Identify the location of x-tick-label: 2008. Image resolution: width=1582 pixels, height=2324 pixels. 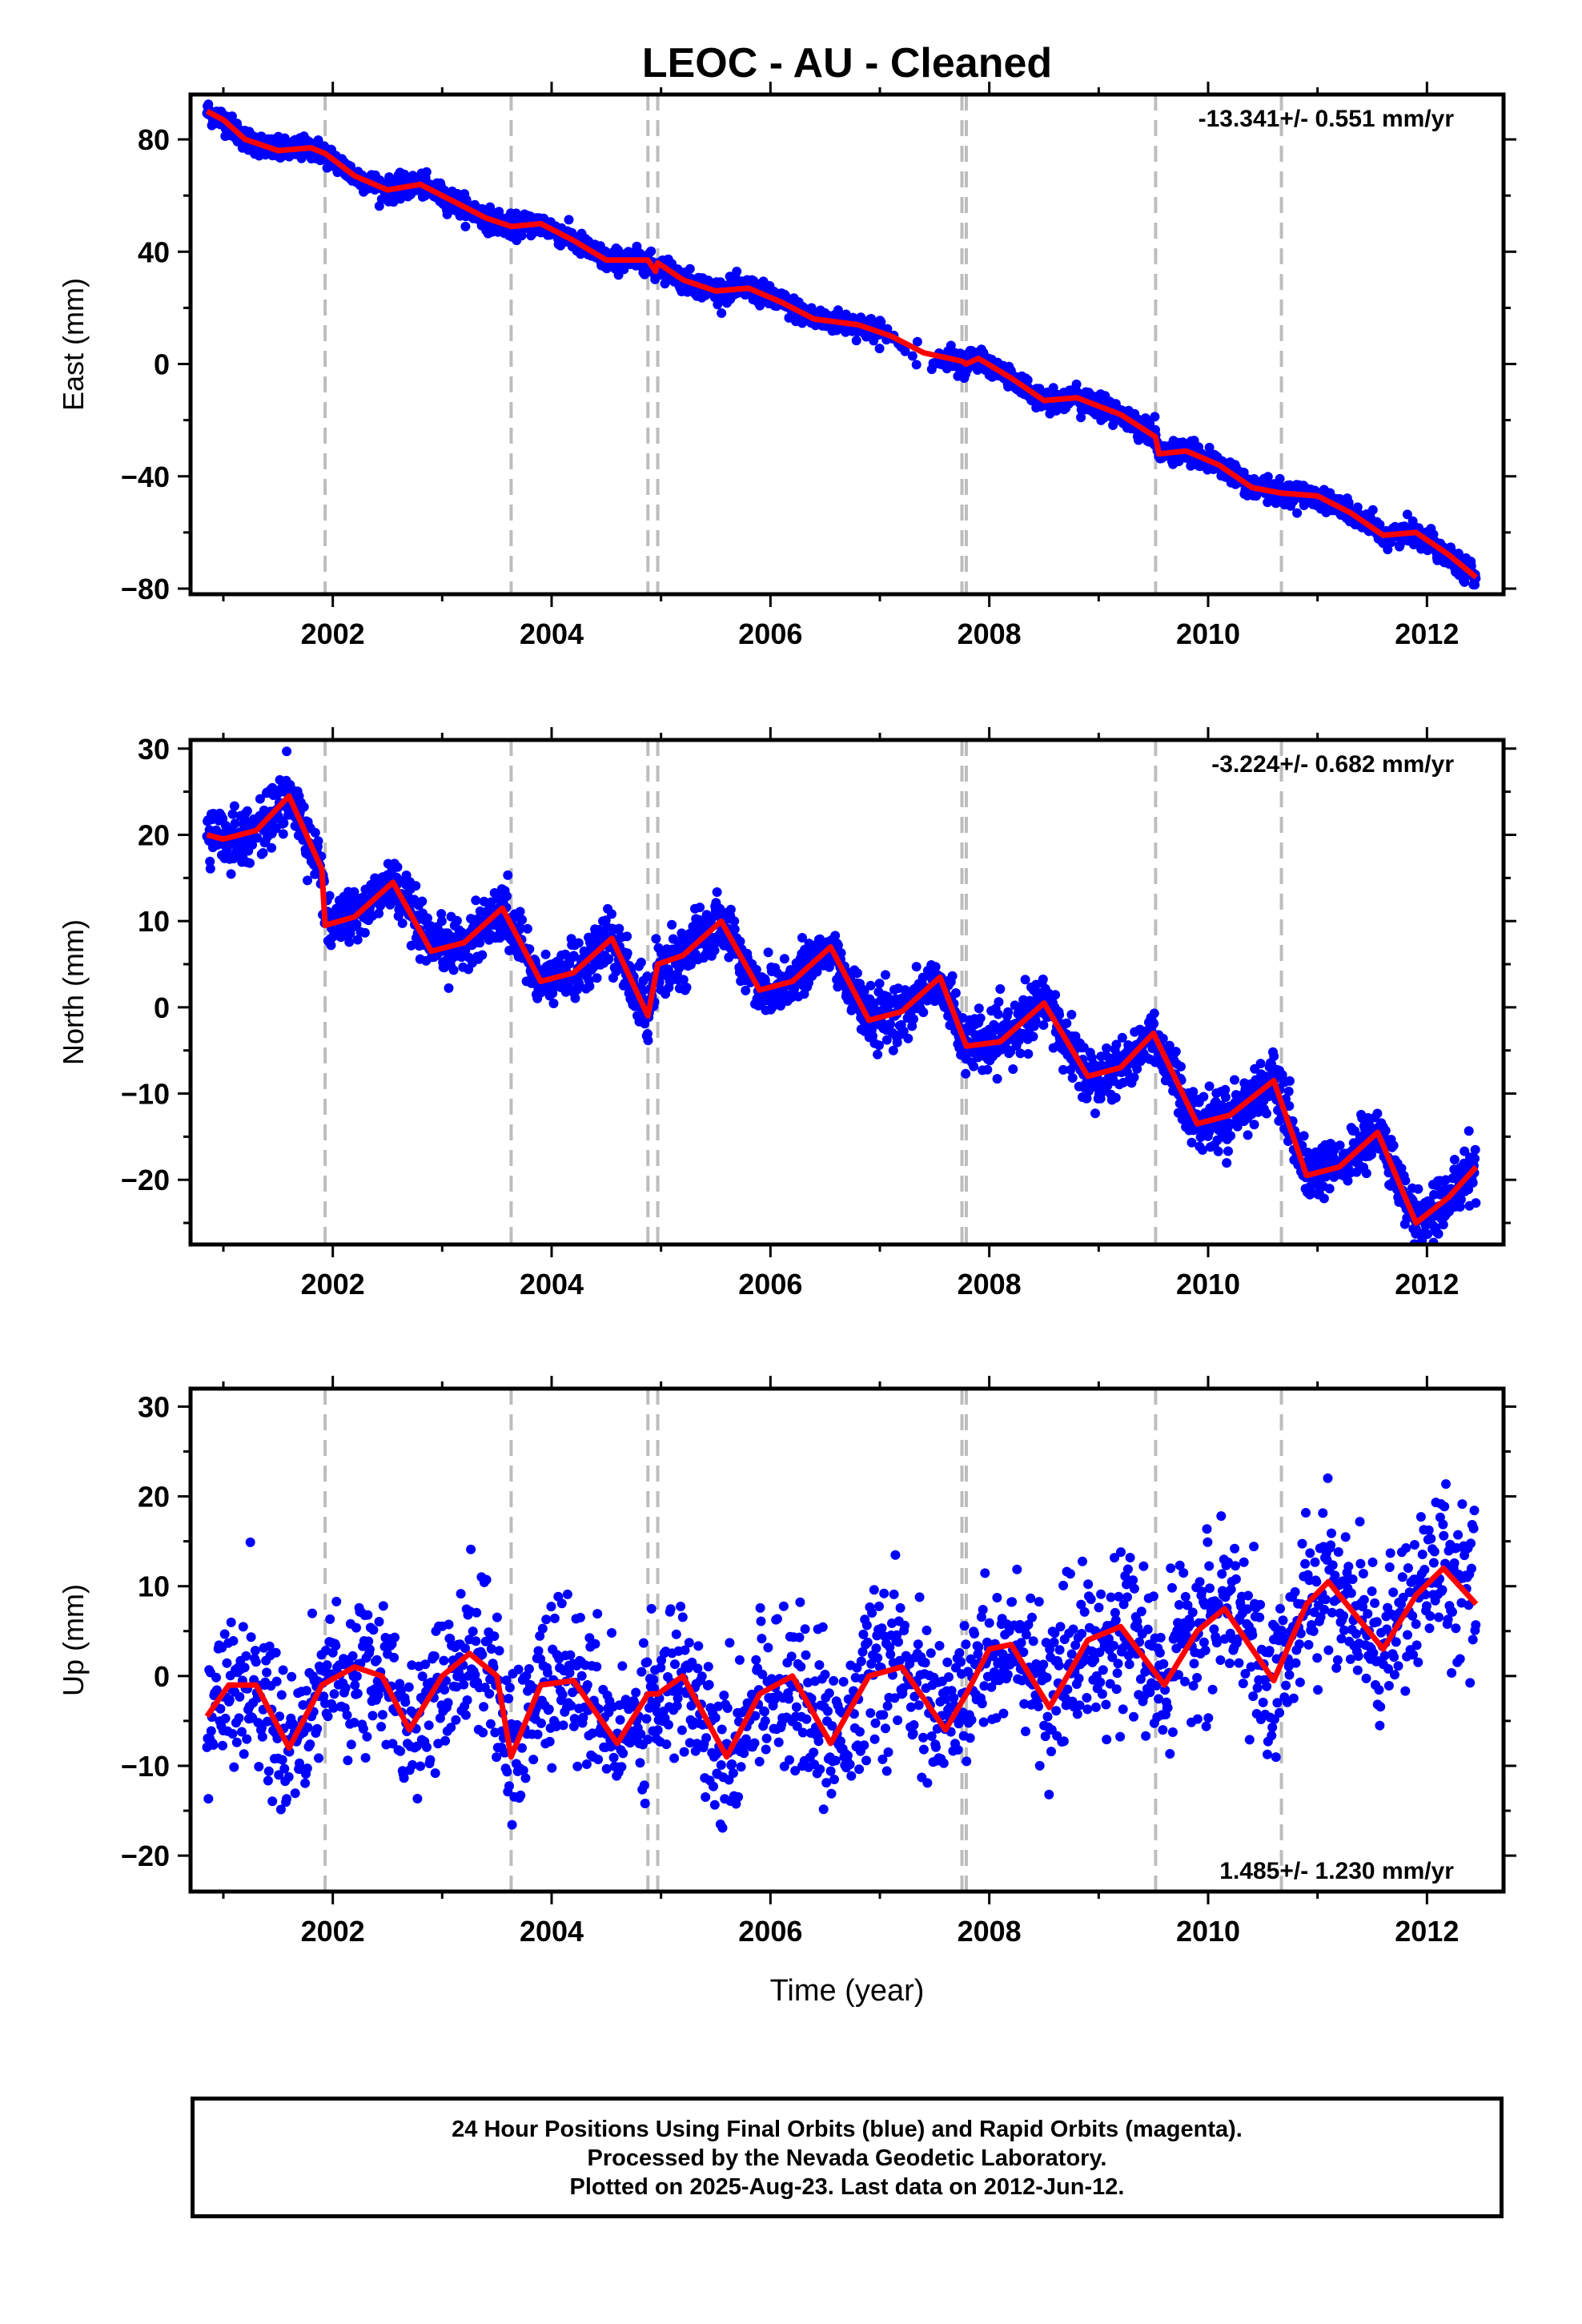
(990, 633).